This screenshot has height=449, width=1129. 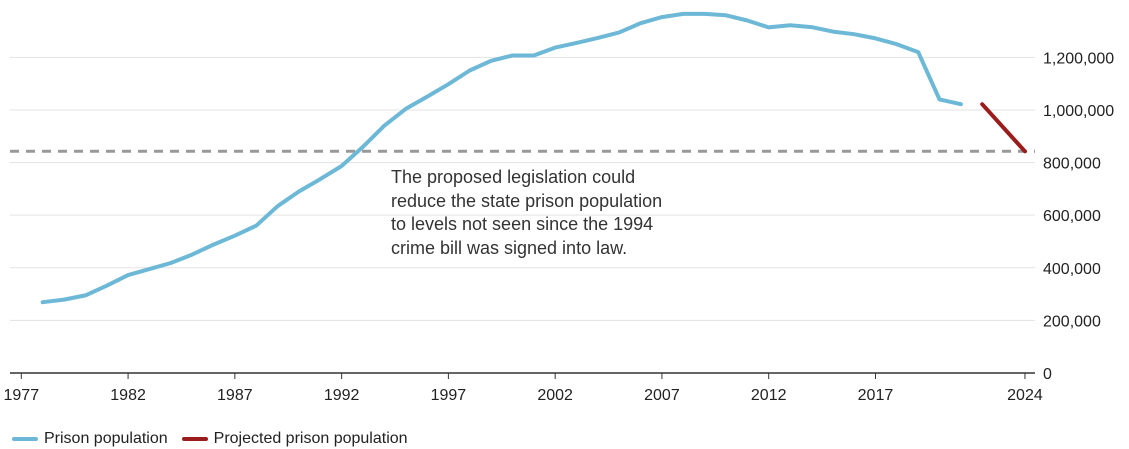 I want to click on legend-item-prison-population: Prison population, so click(x=90, y=439).